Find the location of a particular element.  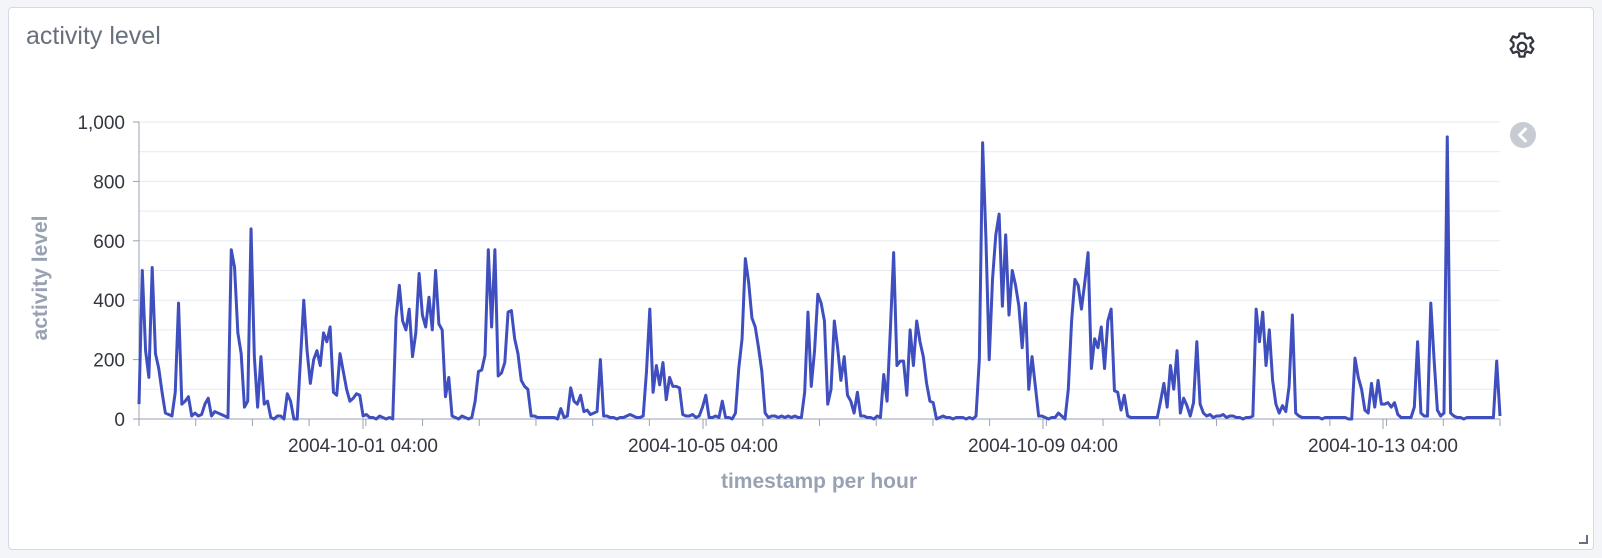

x-tick-label: 2004-10-05 04:00 is located at coordinates (703, 446).